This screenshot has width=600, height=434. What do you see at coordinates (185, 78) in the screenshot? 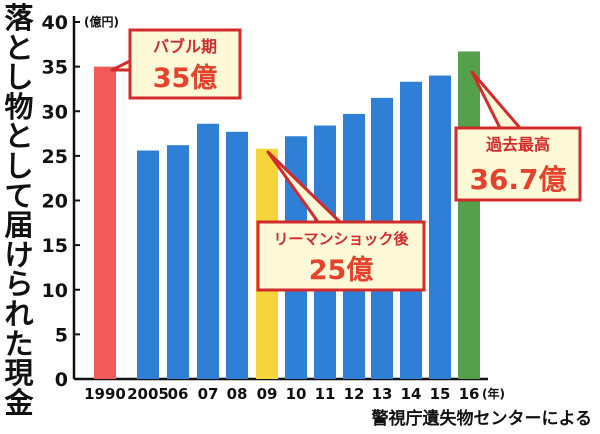
I see `callout-value: 35億` at bounding box center [185, 78].